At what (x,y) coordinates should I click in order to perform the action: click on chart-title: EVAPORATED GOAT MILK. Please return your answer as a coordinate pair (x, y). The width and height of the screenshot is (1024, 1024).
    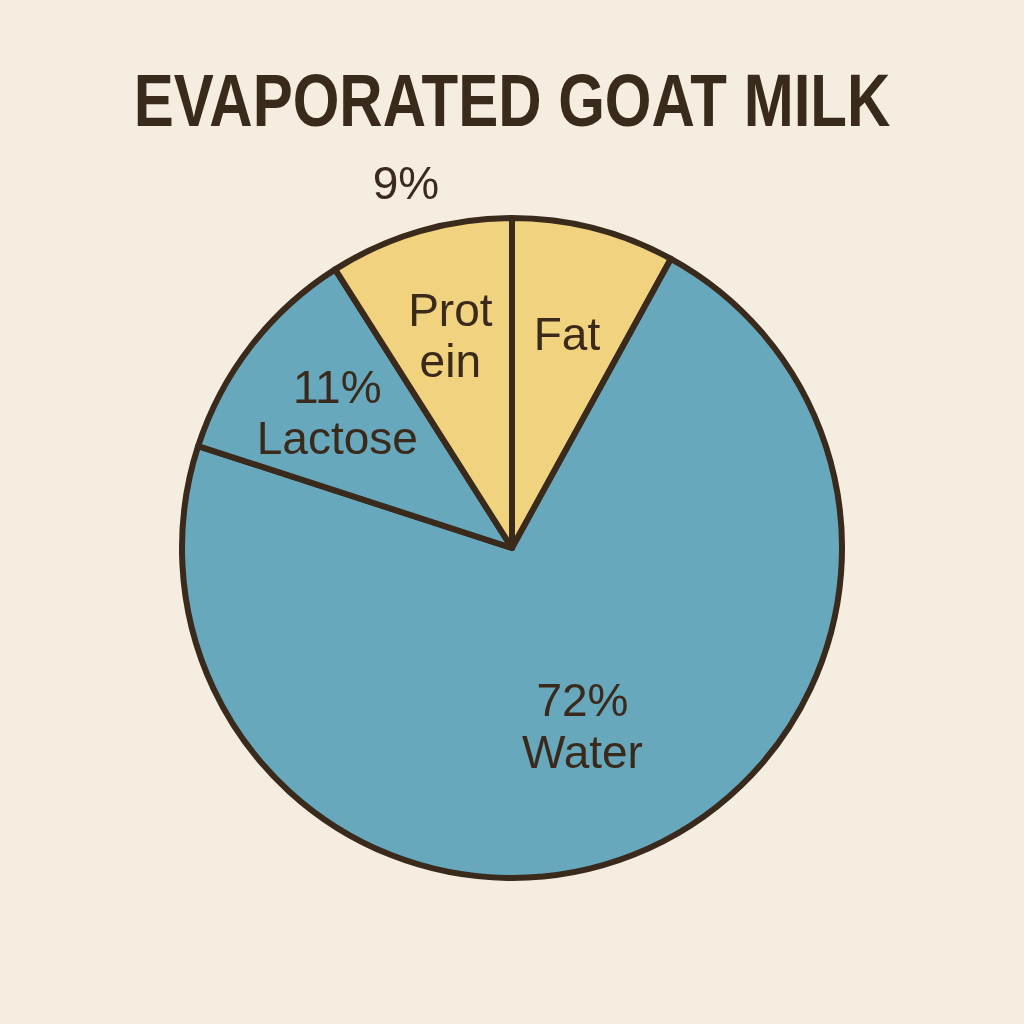
    Looking at the image, I should click on (512, 100).